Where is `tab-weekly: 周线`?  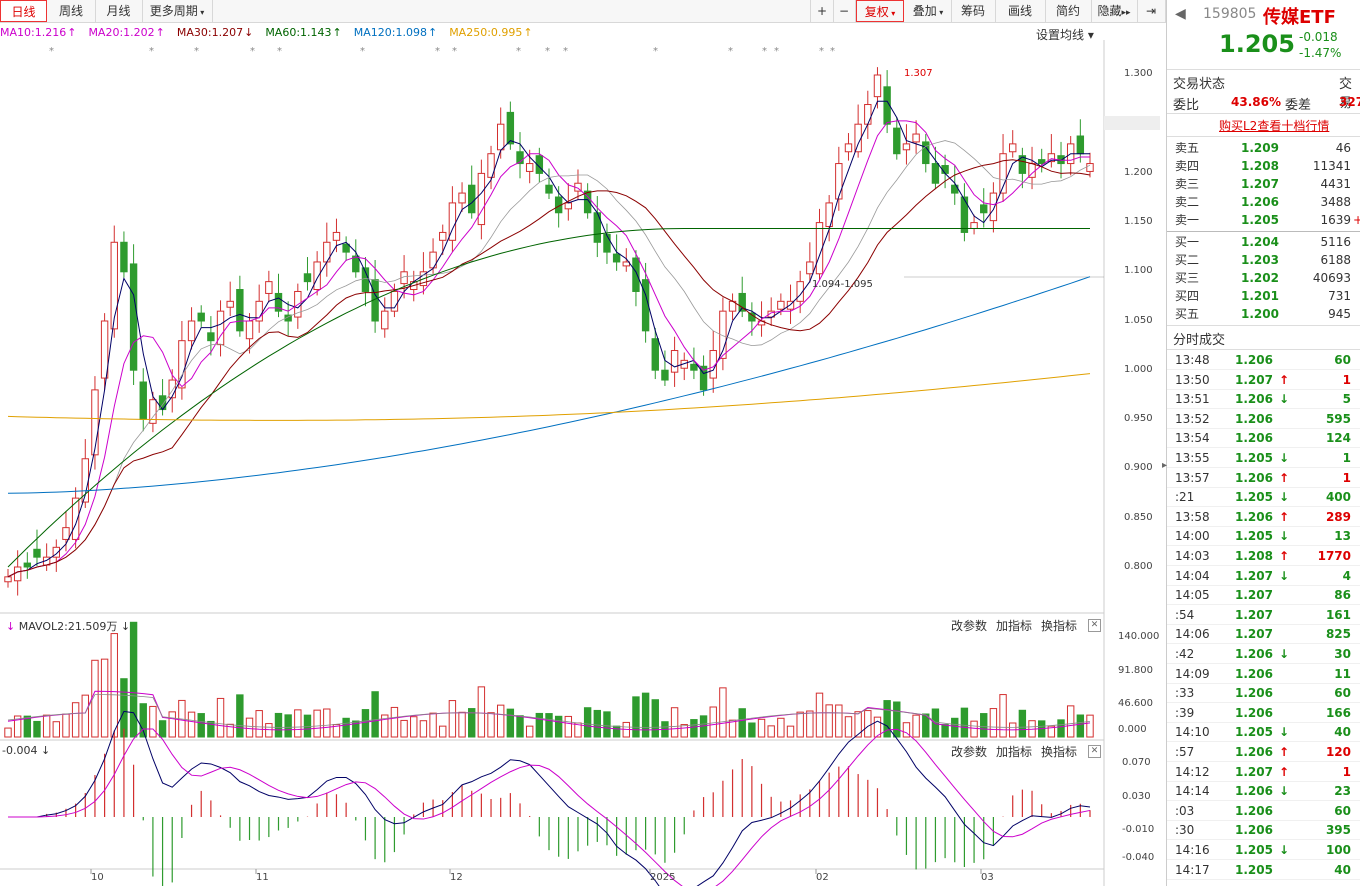 tab-weekly: 周线 is located at coordinates (71, 11).